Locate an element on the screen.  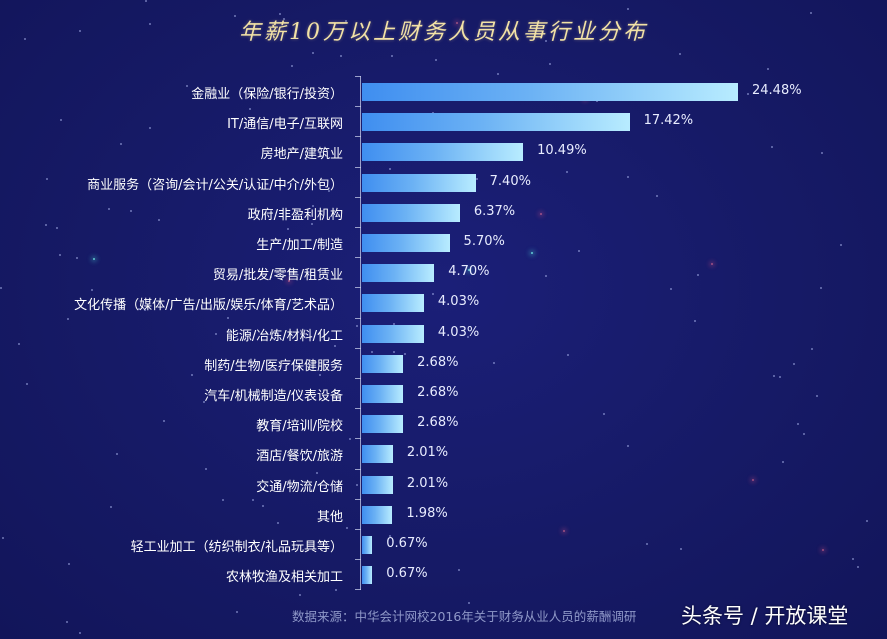
bar-row: 能源/冶炼/材料/化工 4.03% is located at coordinates (443, 334).